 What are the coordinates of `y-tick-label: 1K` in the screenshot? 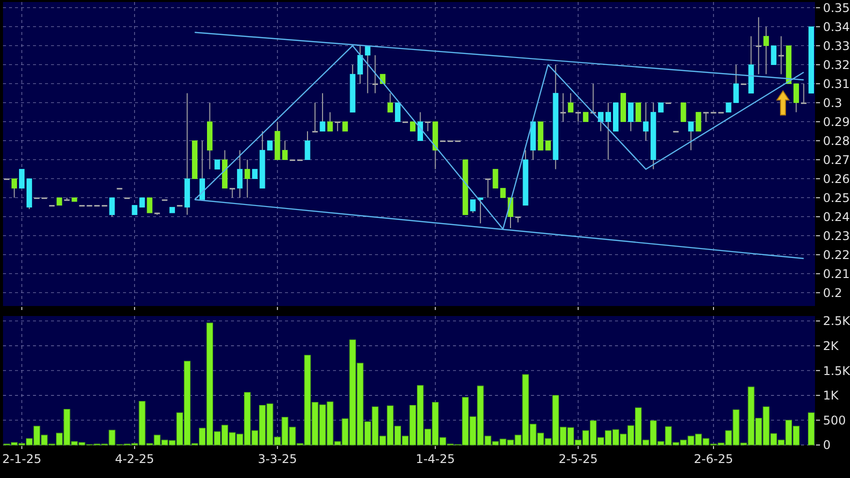 It's located at (831, 395).